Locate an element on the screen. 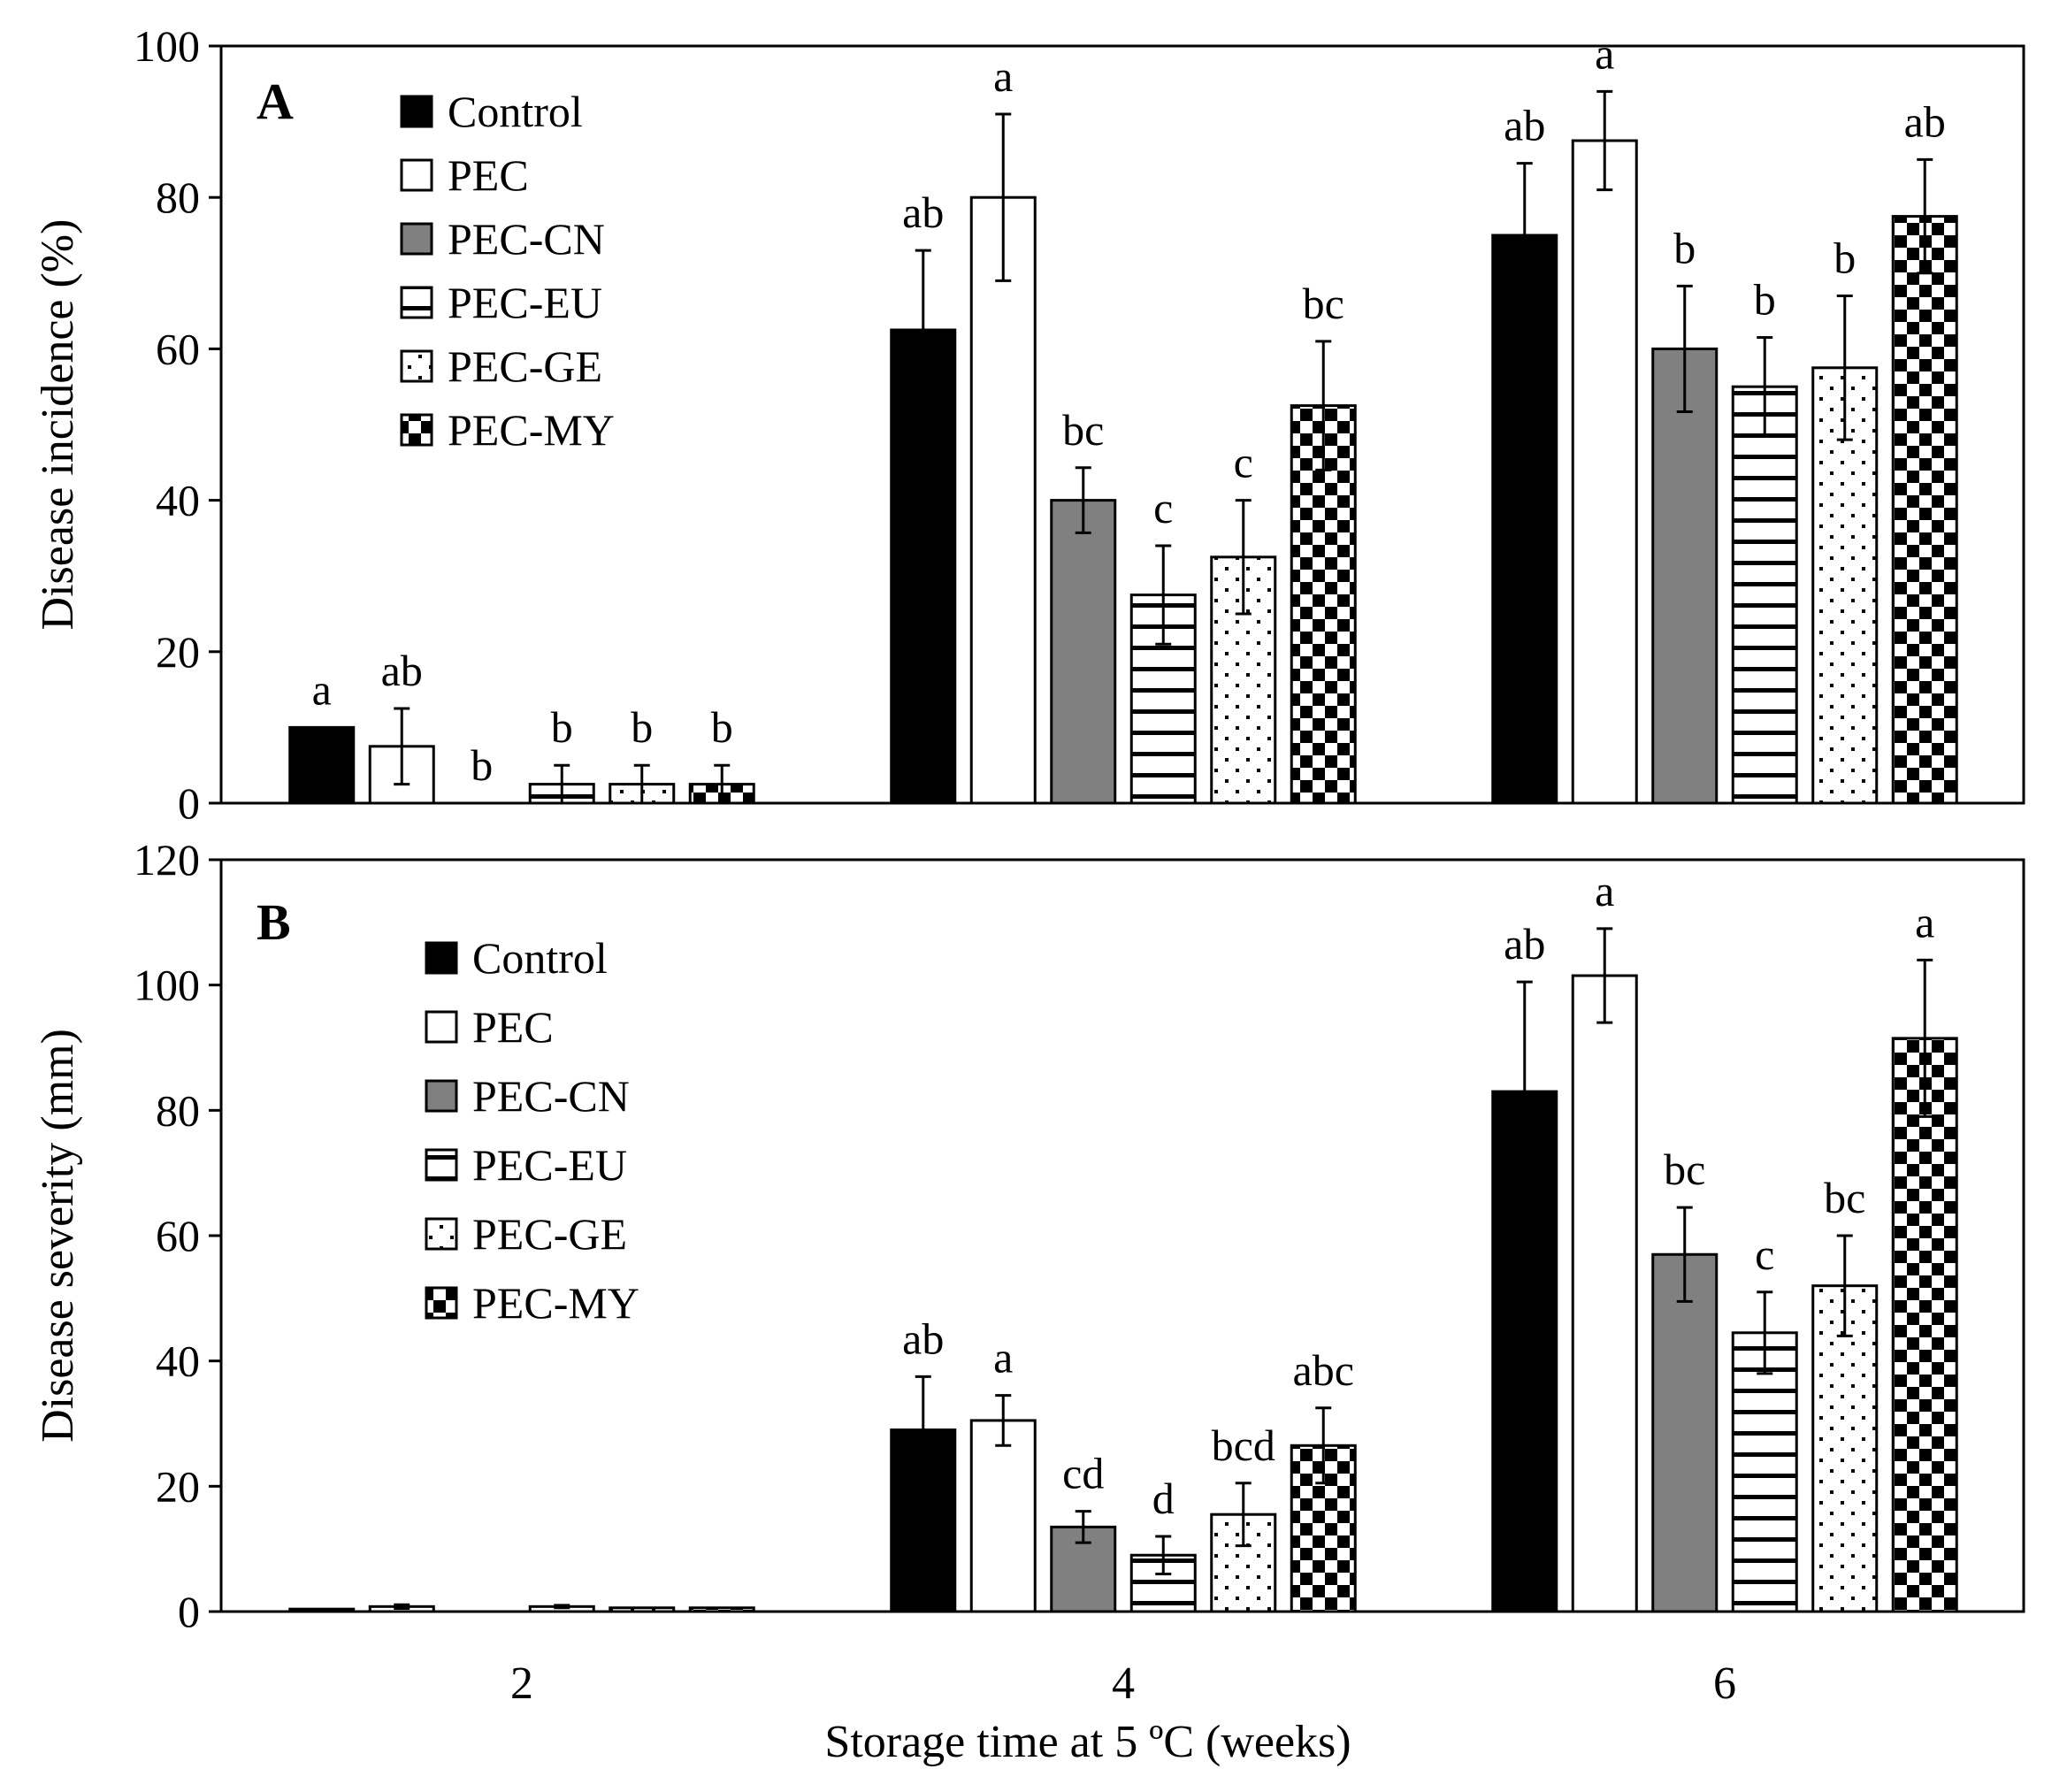 The height and width of the screenshot is (1792, 2067). x-tick-label: 4 is located at coordinates (1123, 1683).